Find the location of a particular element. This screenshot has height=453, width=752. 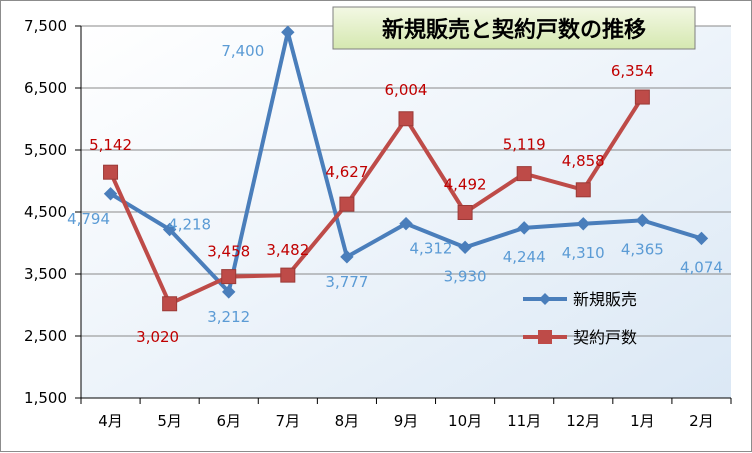

data-label: 3,930 is located at coordinates (465, 276).